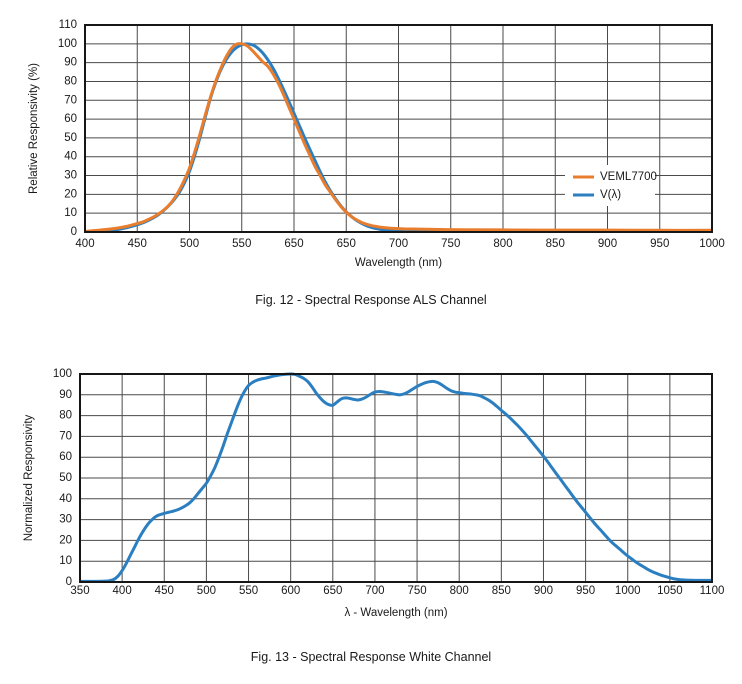 The image size is (742, 684). Describe the element at coordinates (712, 591) in the screenshot. I see `x-tick-label: 1100` at that location.